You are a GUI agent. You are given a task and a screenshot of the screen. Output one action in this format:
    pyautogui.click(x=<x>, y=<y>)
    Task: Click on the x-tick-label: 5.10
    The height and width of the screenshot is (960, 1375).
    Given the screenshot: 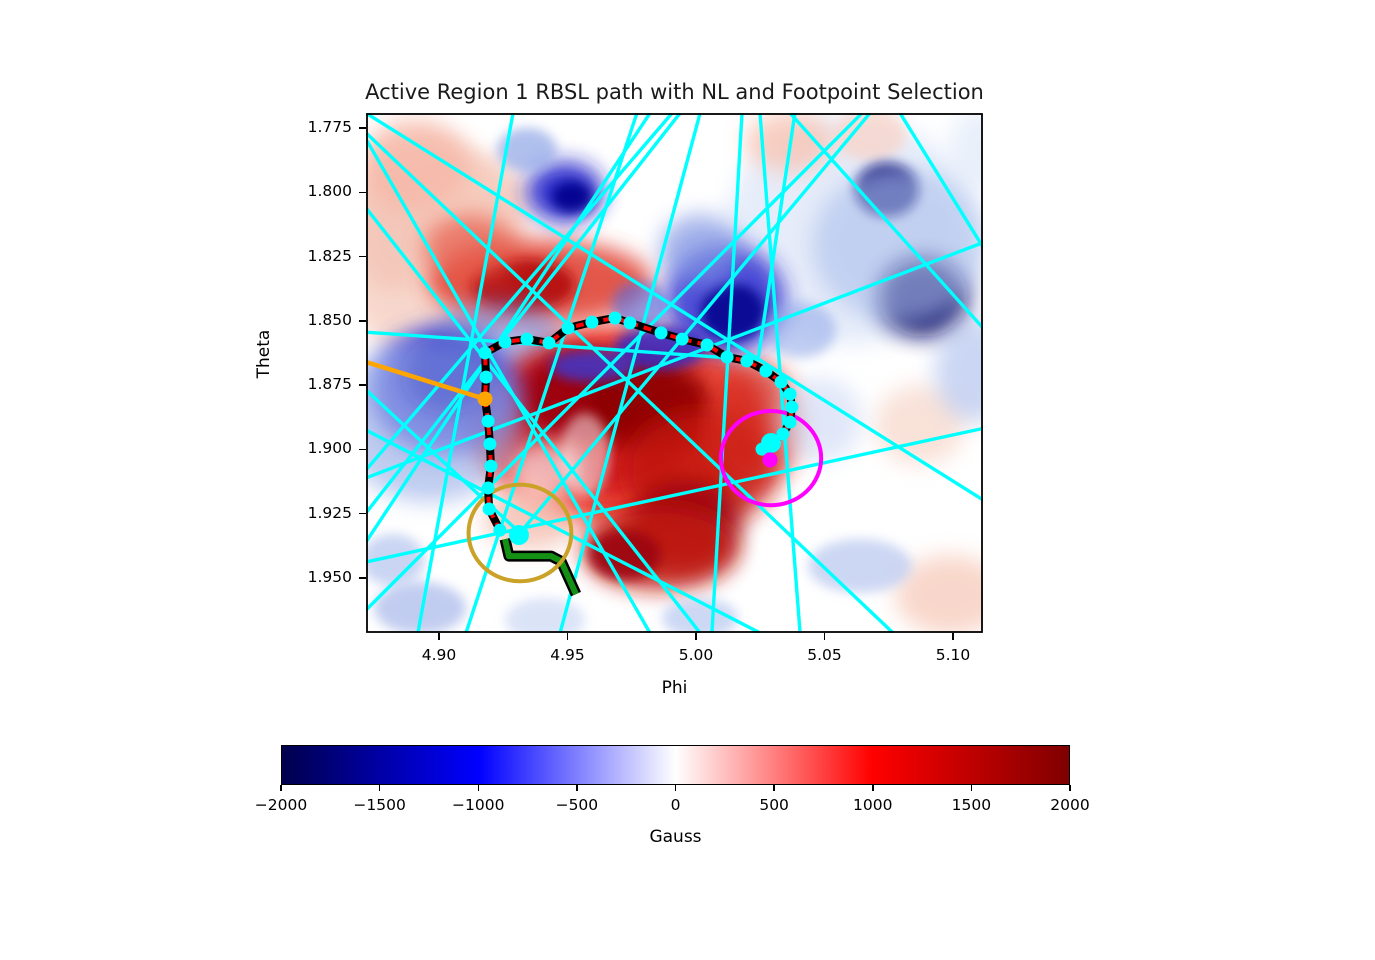 What is the action you would take?
    pyautogui.click(x=953, y=655)
    